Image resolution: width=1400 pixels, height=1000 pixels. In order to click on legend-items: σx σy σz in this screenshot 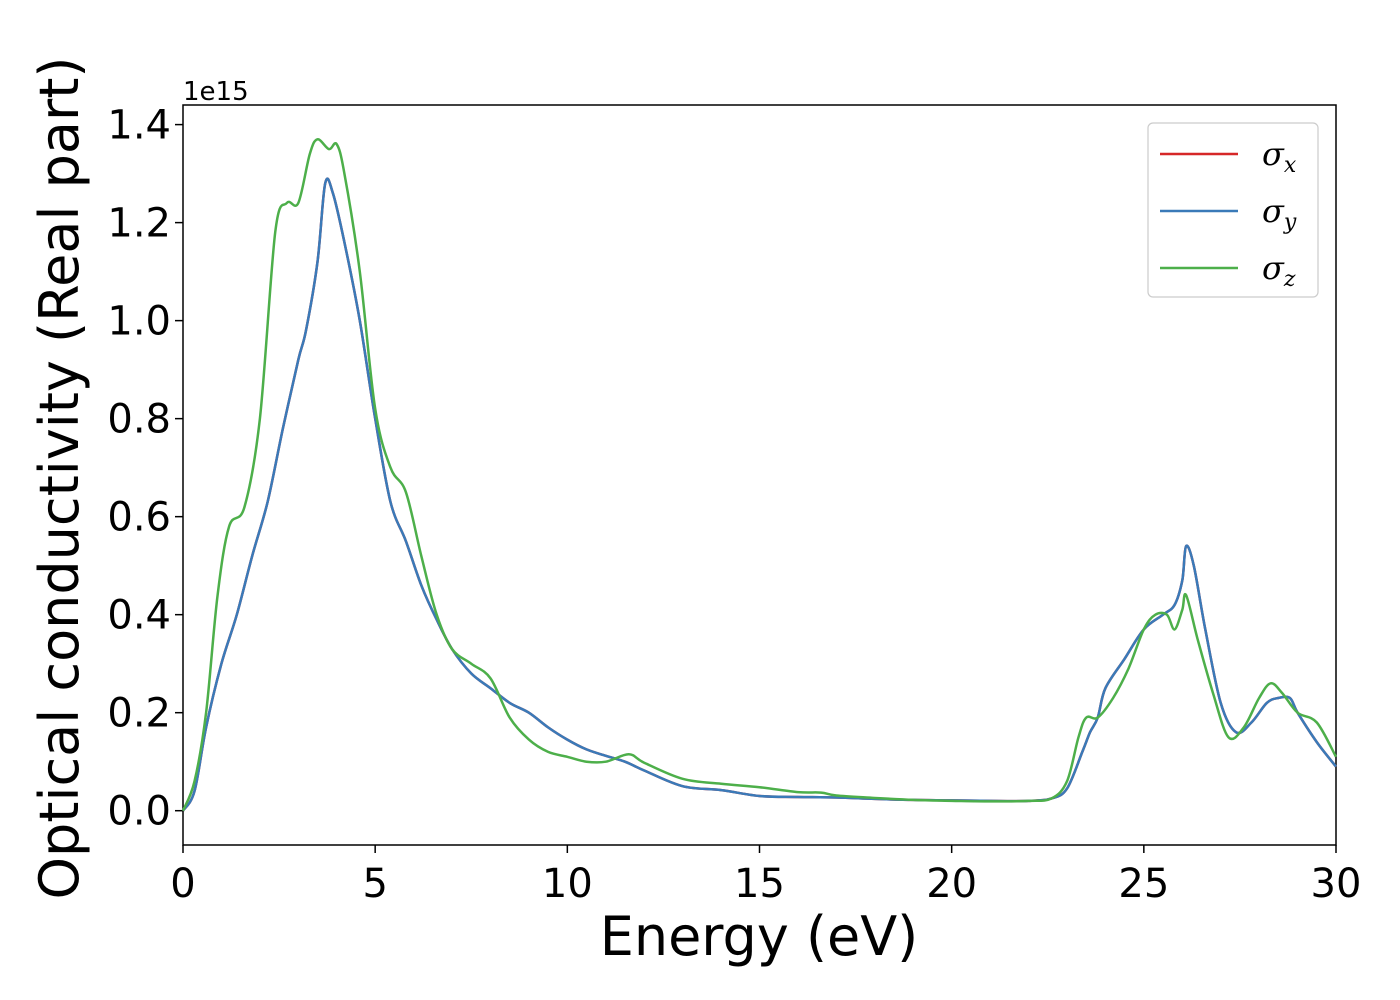, I will do `click(1228, 213)`.